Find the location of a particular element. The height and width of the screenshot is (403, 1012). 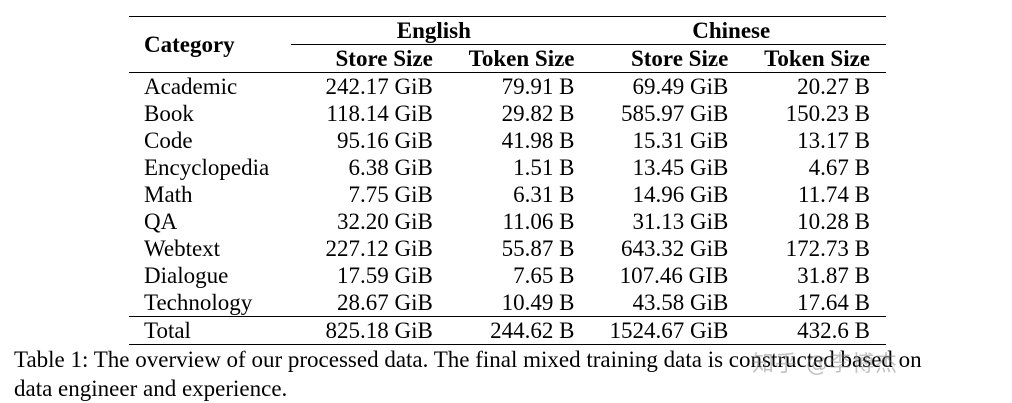

en-store-cell: 242.17 GiB is located at coordinates (379, 86).